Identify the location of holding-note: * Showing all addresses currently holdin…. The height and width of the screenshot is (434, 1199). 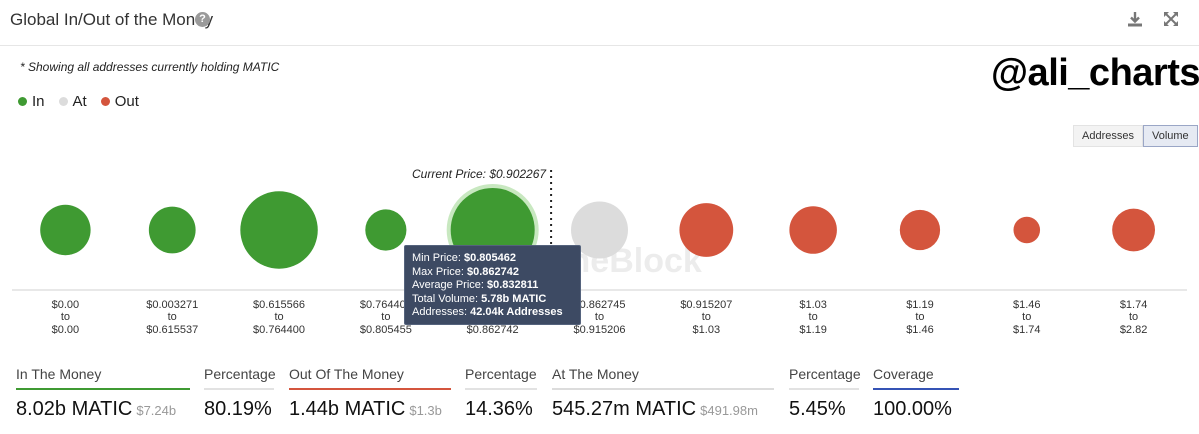
(150, 67).